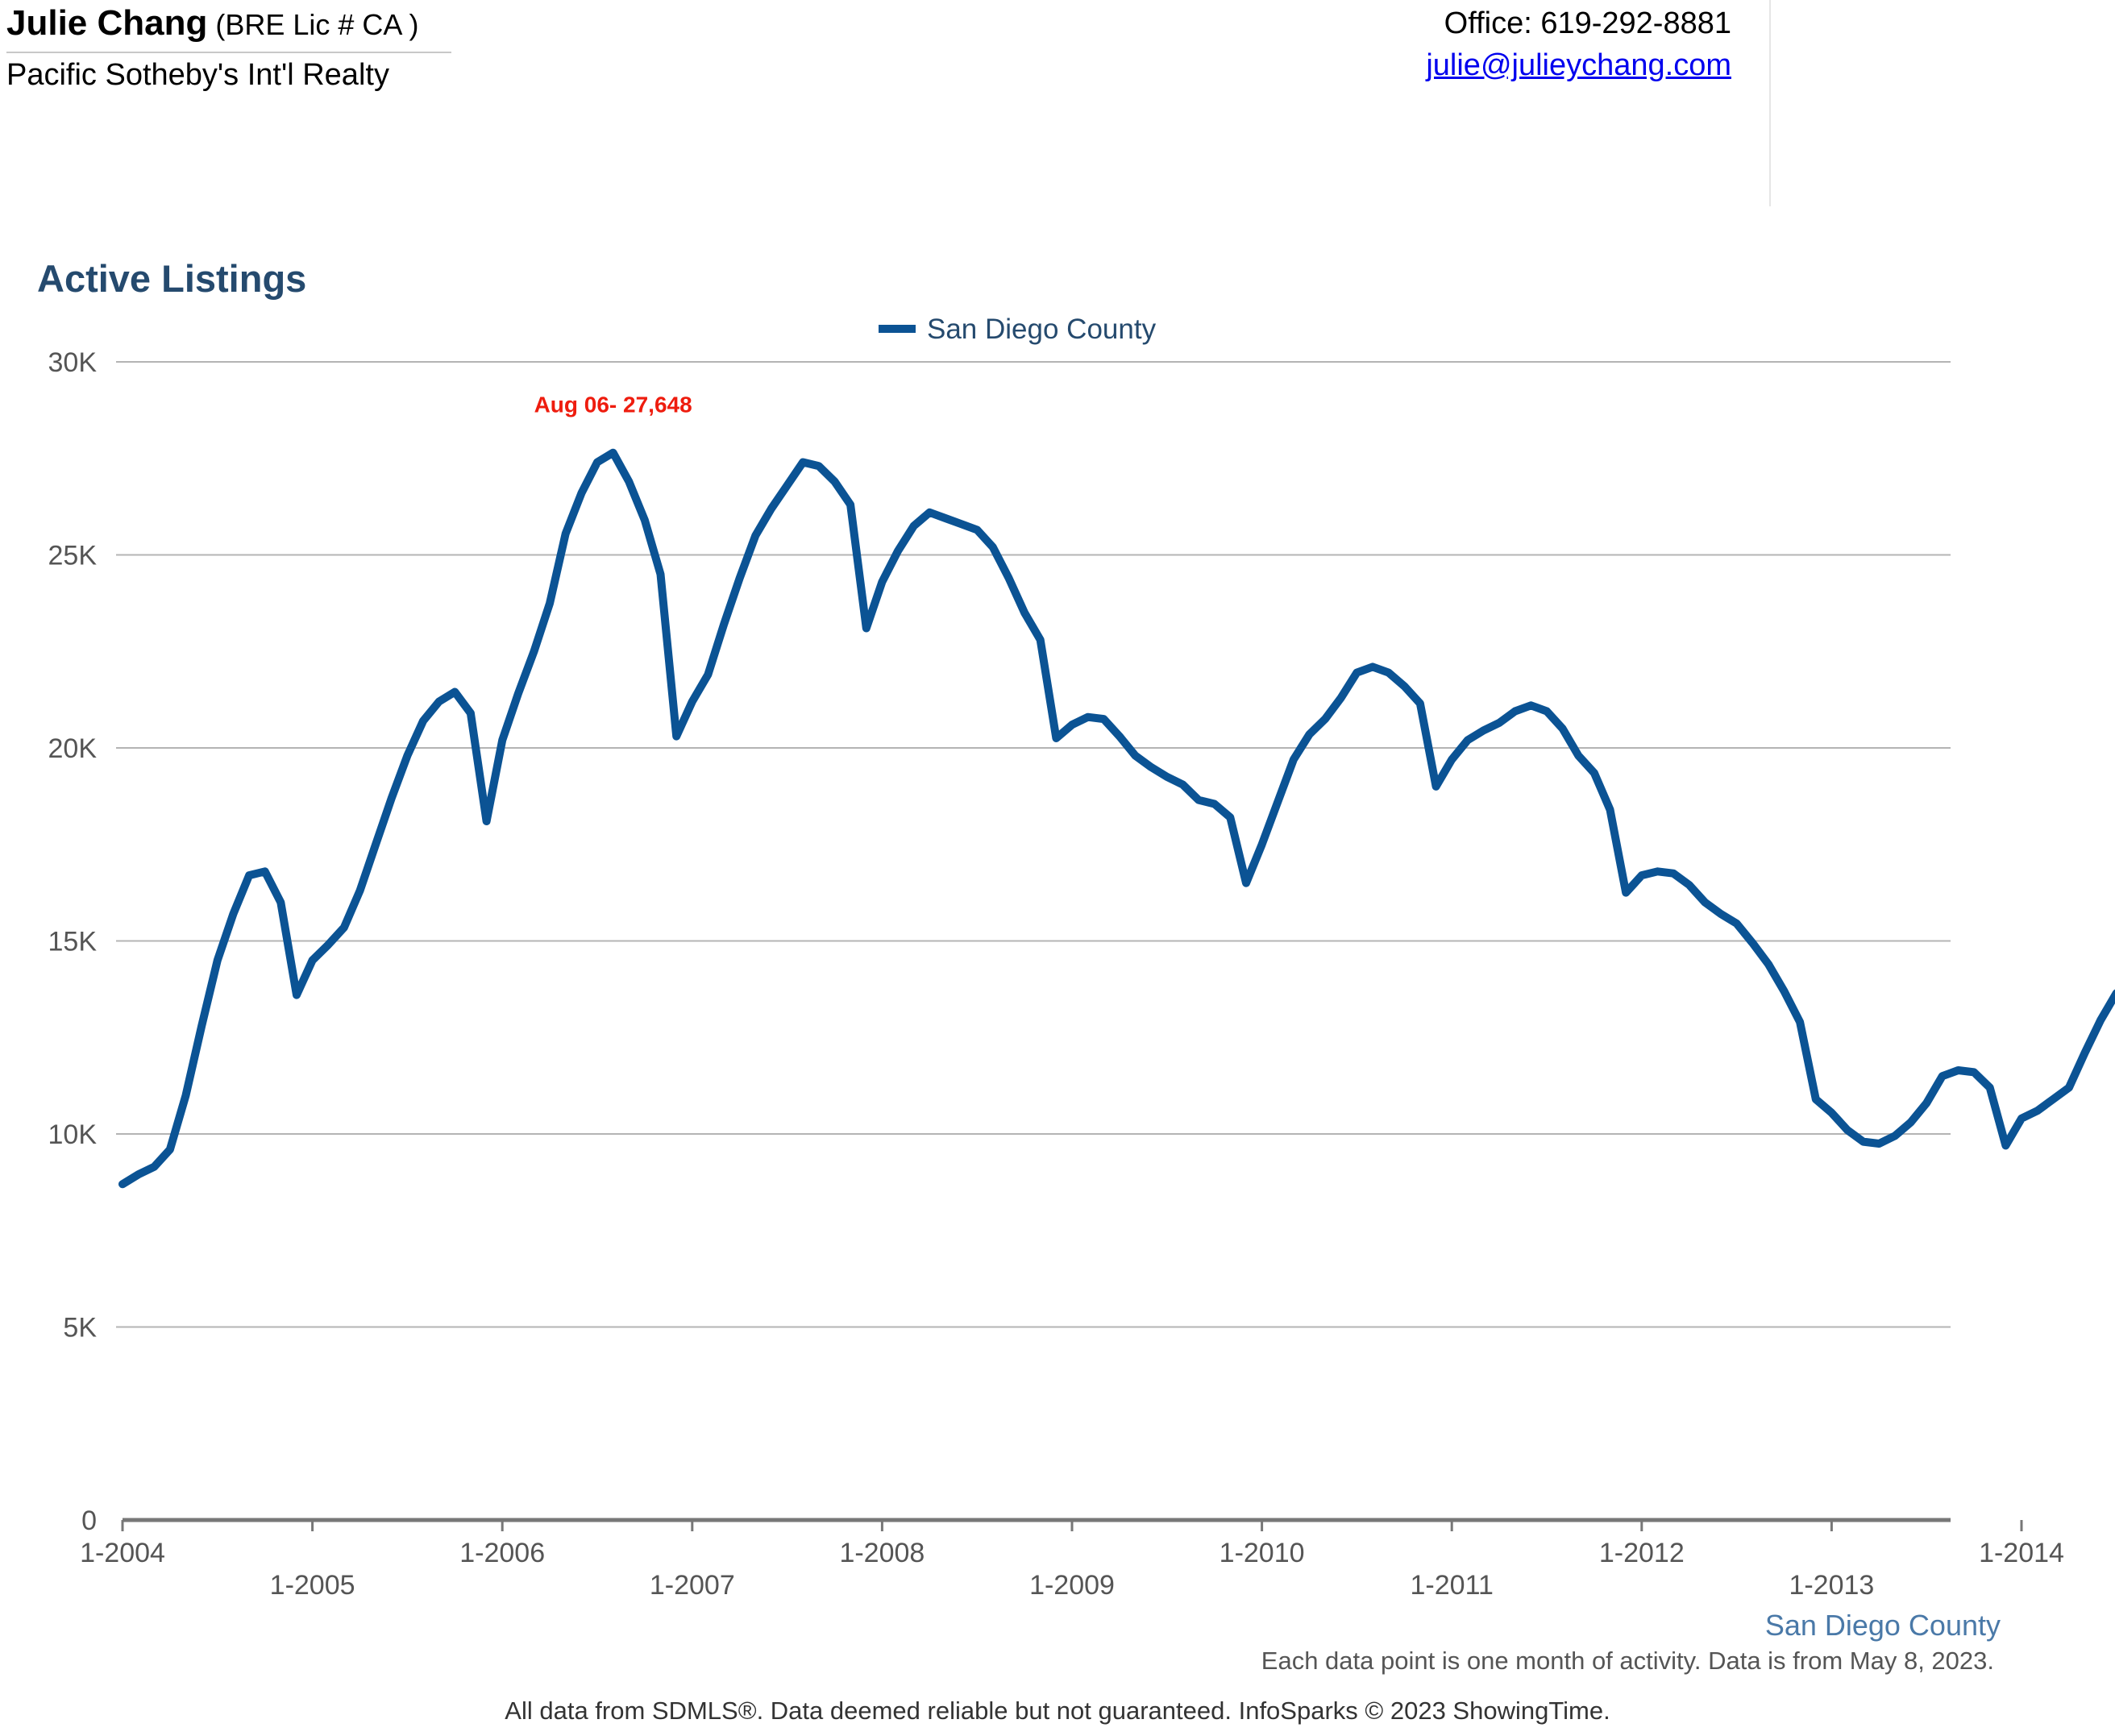 The width and height of the screenshot is (2115, 1736). Describe the element at coordinates (197, 75) in the screenshot. I see `company-name: Pacific Sotheby's Int'l Realty` at that location.